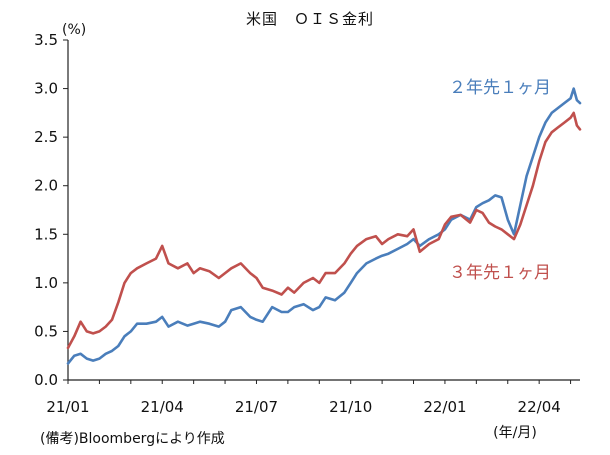  I want to click on y-axis: 0.0 0.5 1.0 1.5 2.0 2.5 3.0 3.5, so click(51, 210).